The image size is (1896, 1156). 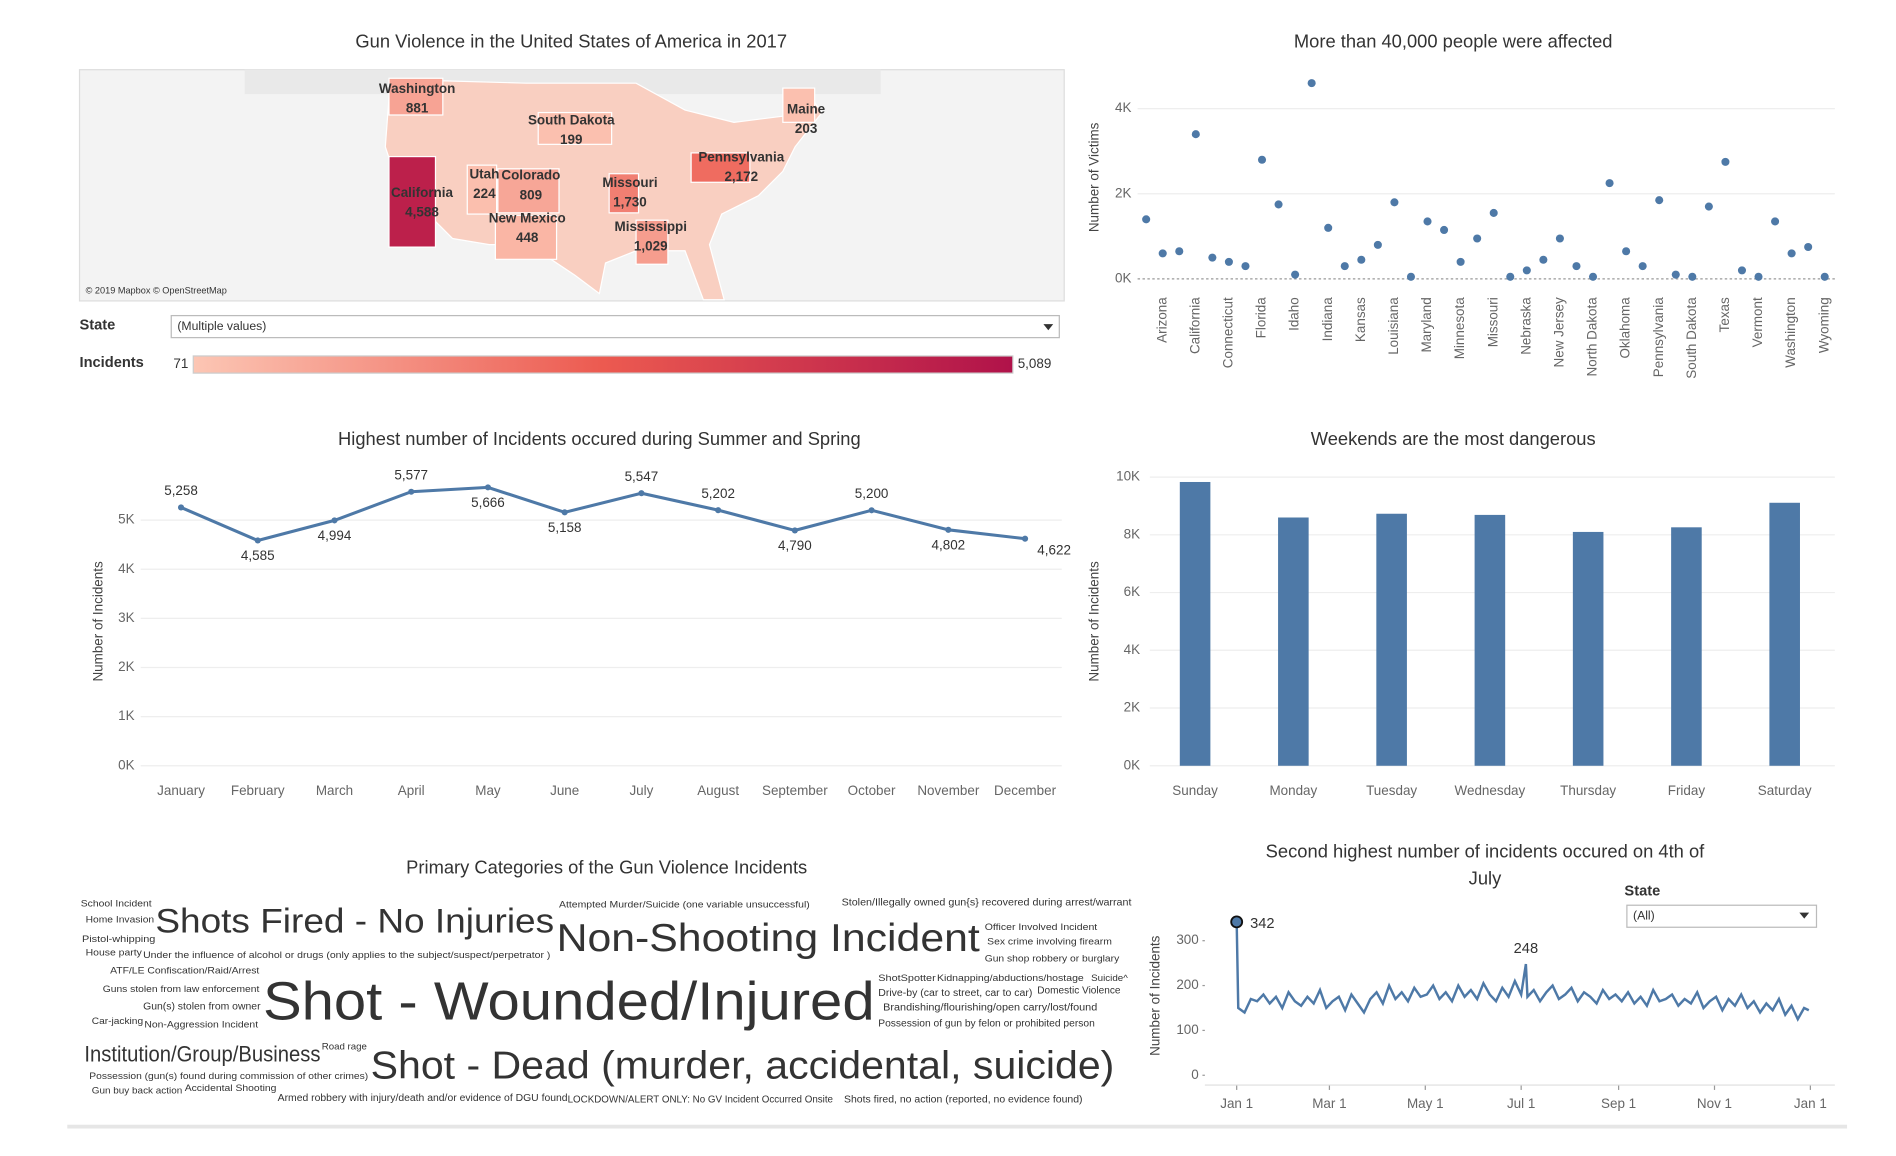 I want to click on x-tick-label: North Dakota, so click(x=1592, y=337).